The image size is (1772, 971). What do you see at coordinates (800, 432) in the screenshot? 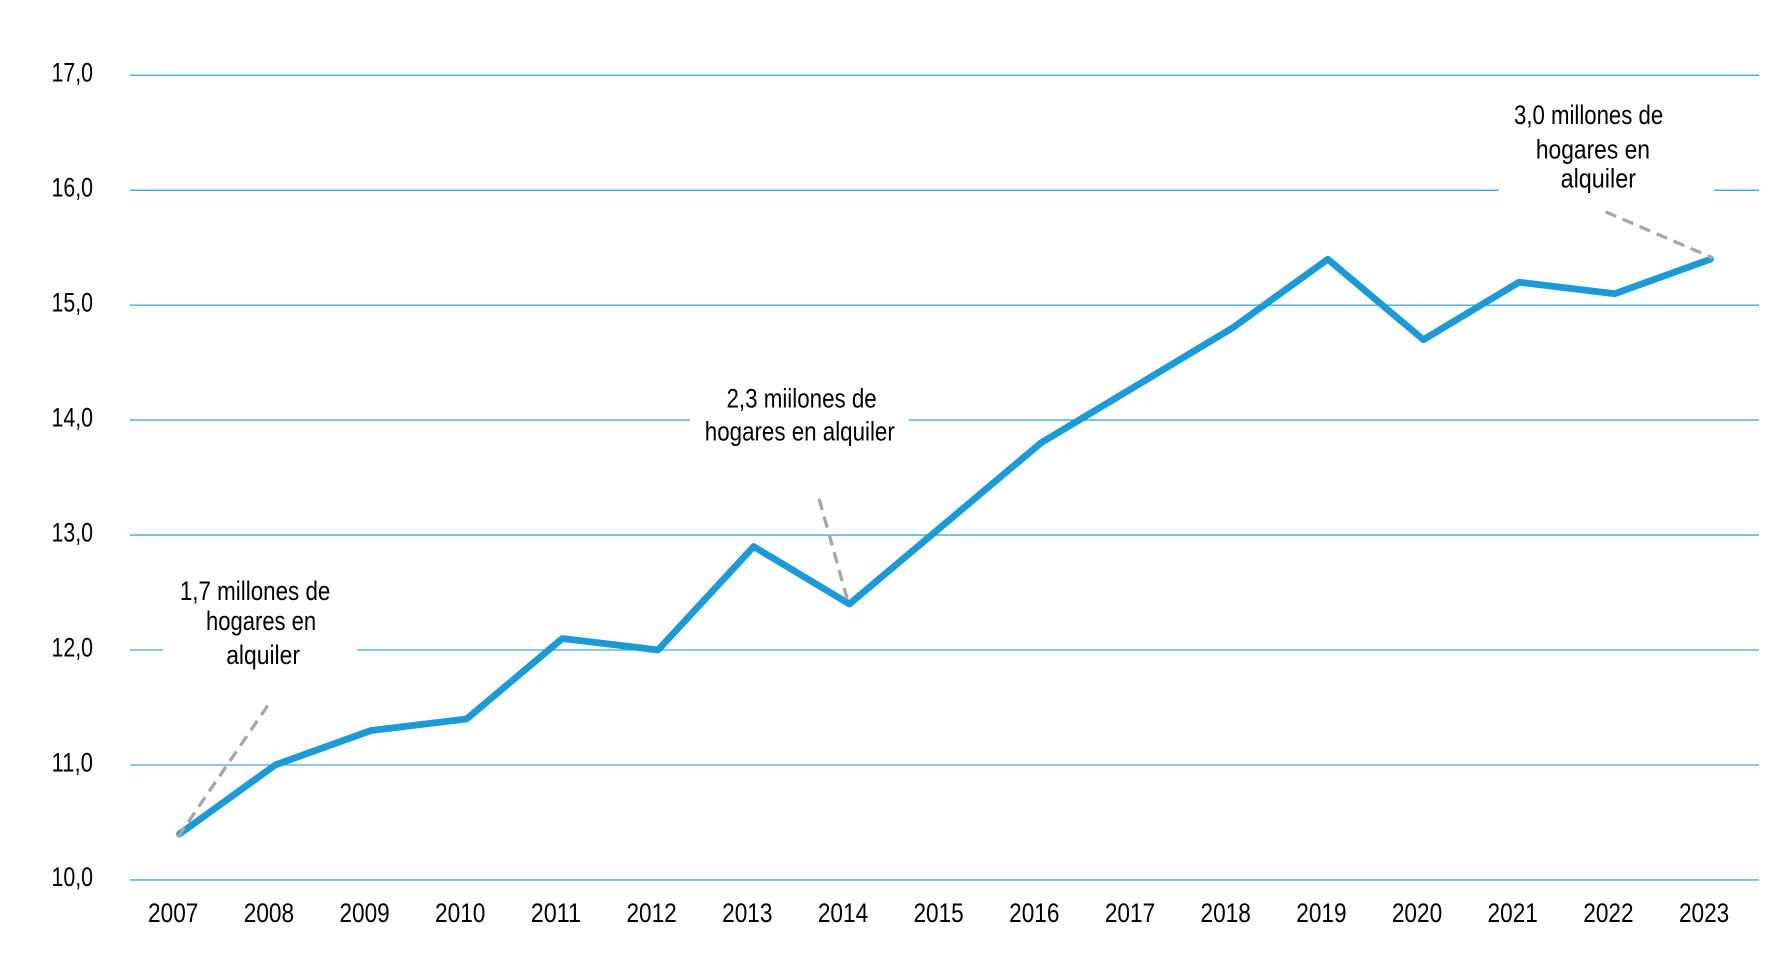
I see `svg-text: hogares en alquiler` at bounding box center [800, 432].